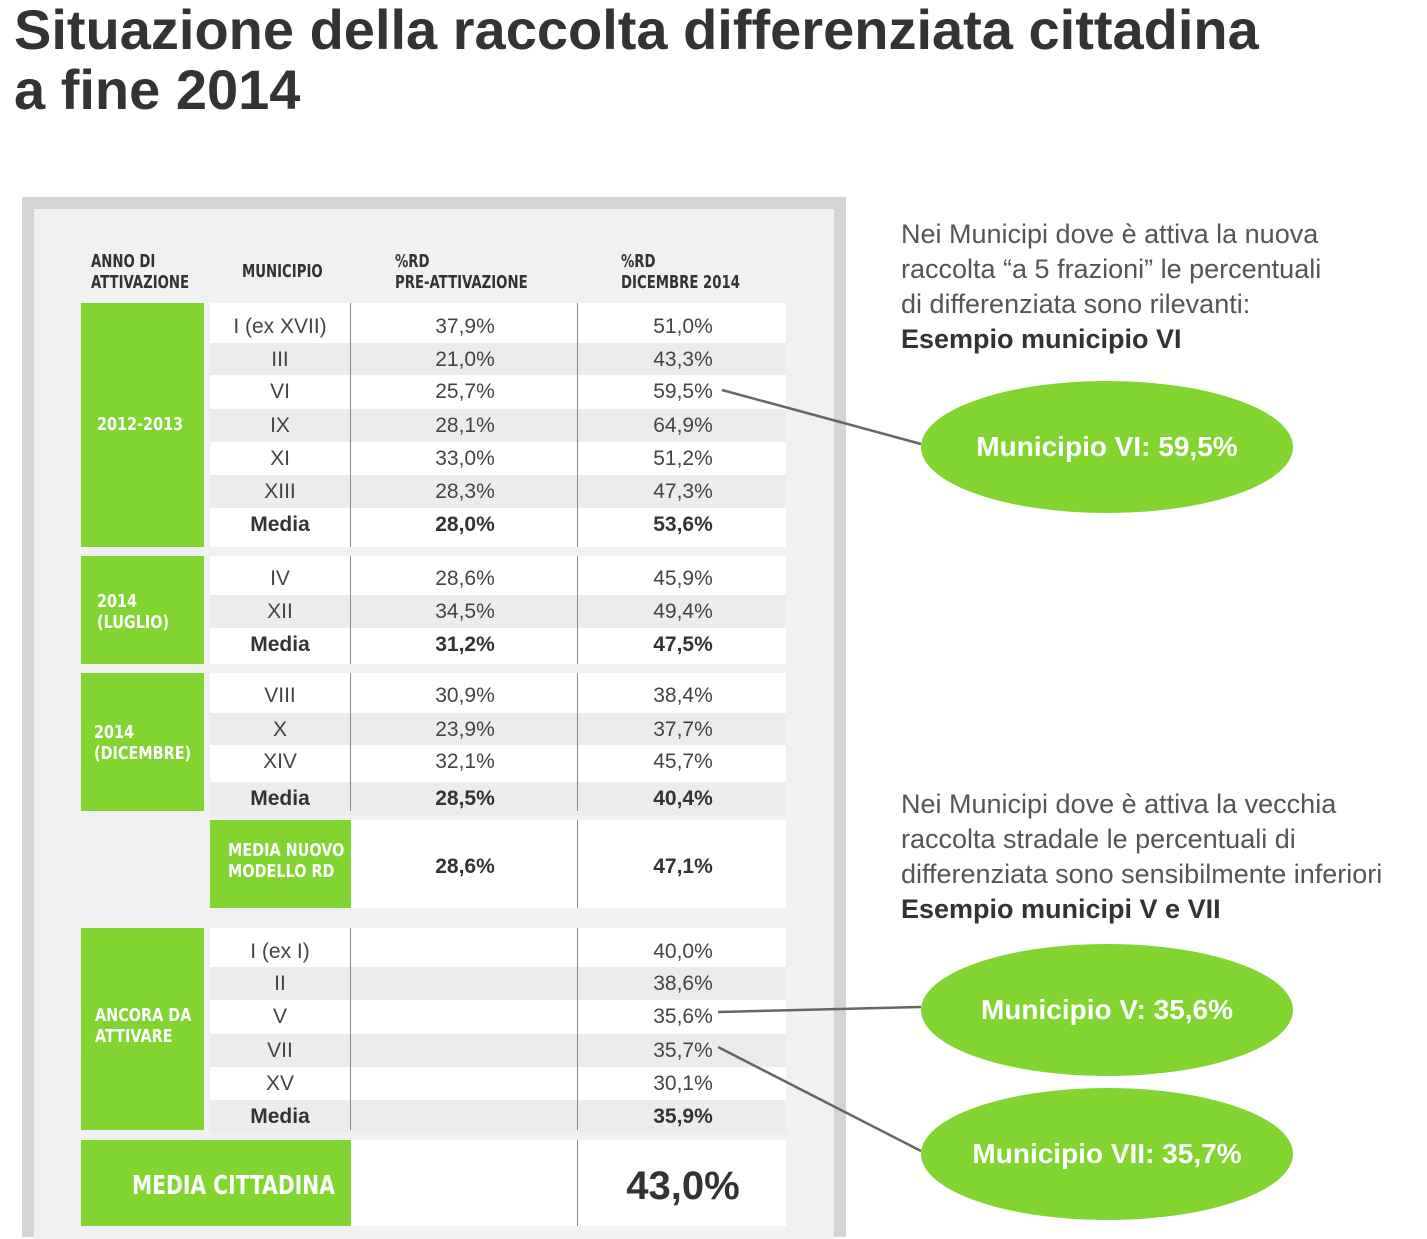 The height and width of the screenshot is (1239, 1427). What do you see at coordinates (498, 326) in the screenshot?
I see `table-row: I (ex XVII) 37,9% 51,0%` at bounding box center [498, 326].